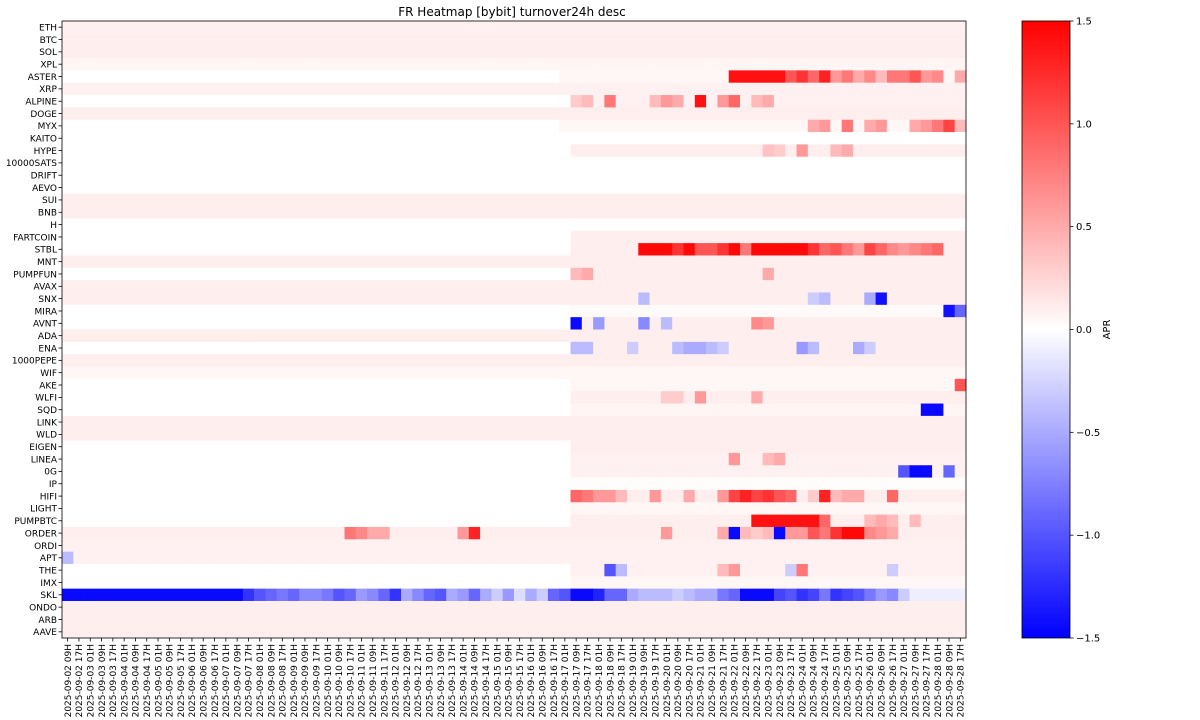 Image resolution: width=1200 pixels, height=720 pixels. Describe the element at coordinates (272, 680) in the screenshot. I see `x-tick-label: 2025-09-08 09H` at that location.